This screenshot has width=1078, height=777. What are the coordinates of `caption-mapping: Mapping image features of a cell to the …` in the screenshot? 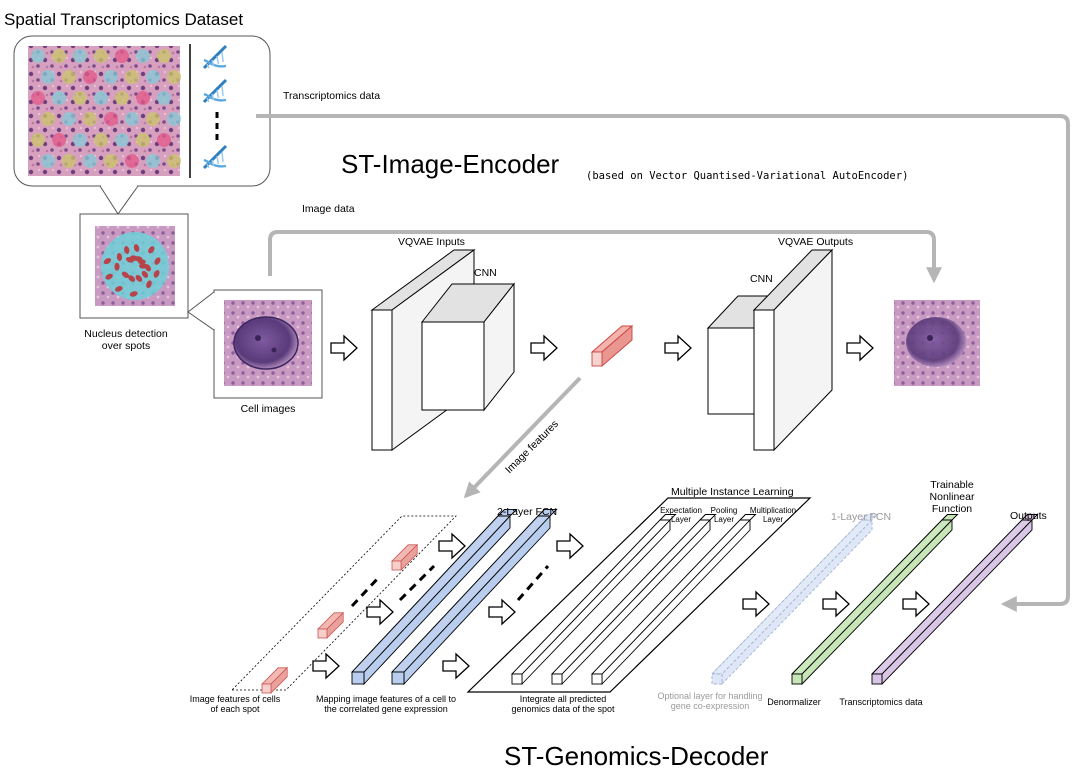 It's located at (386, 704).